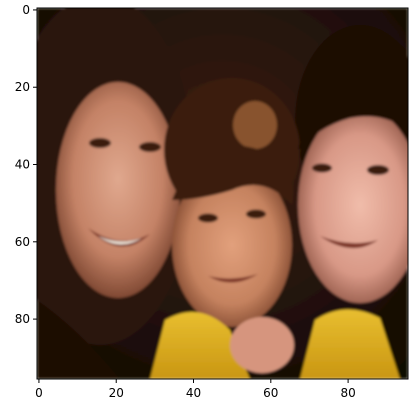 This screenshot has width=416, height=416. What do you see at coordinates (256, 214) in the screenshot?
I see `middle-child-eye-right` at bounding box center [256, 214].